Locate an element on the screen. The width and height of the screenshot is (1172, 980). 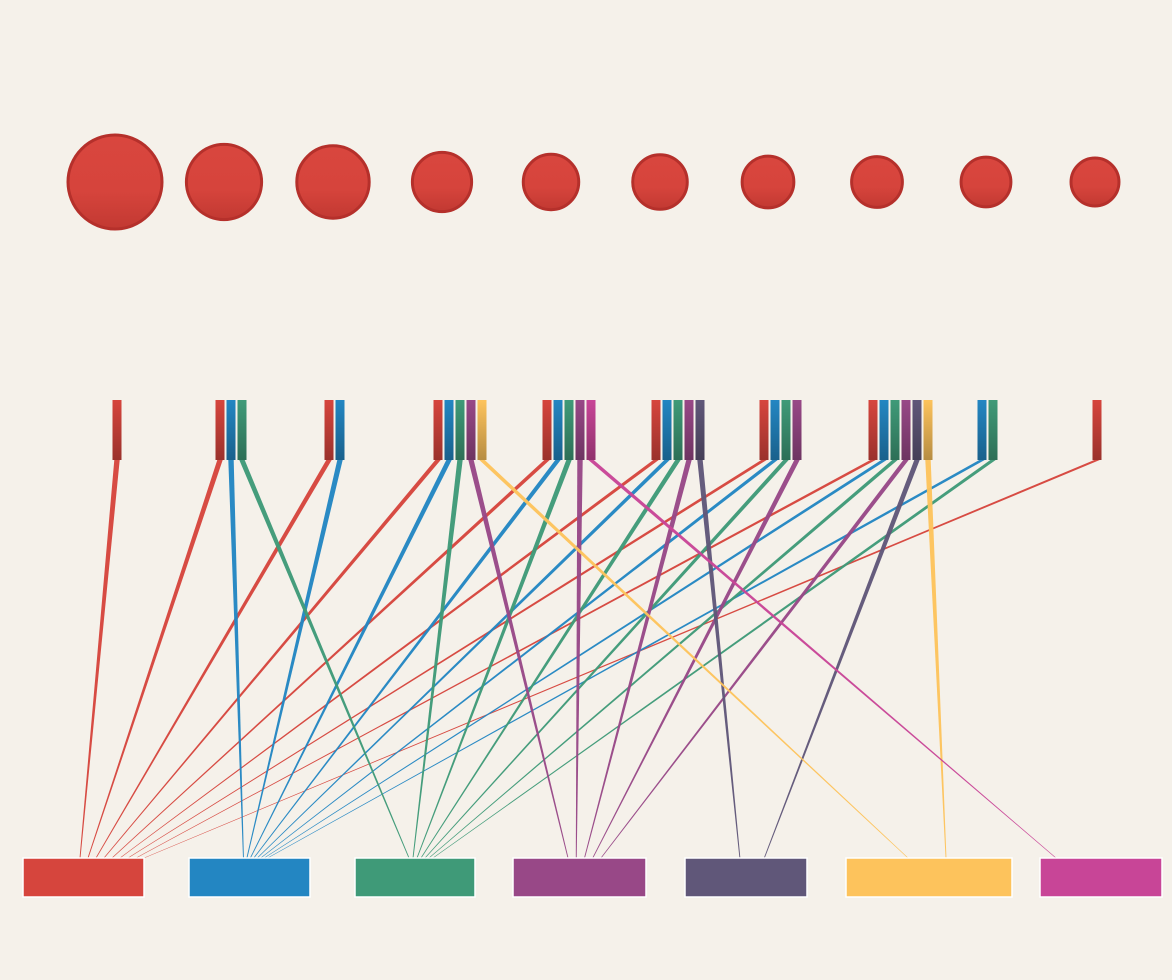
stub-shade-n2-c0 is located at coordinates (220, 430).